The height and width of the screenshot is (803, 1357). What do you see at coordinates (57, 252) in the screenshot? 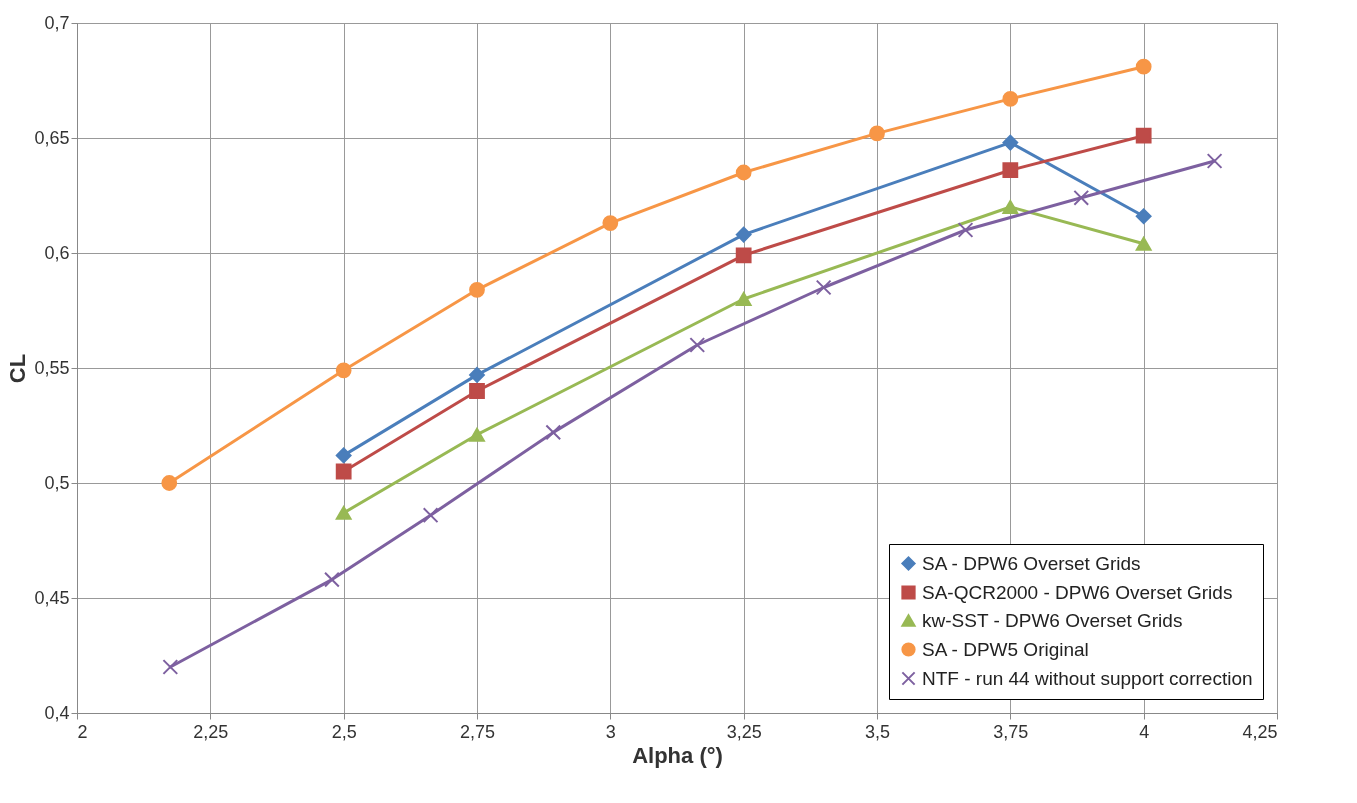
I see `y-tick-label: 0,6` at bounding box center [57, 252].